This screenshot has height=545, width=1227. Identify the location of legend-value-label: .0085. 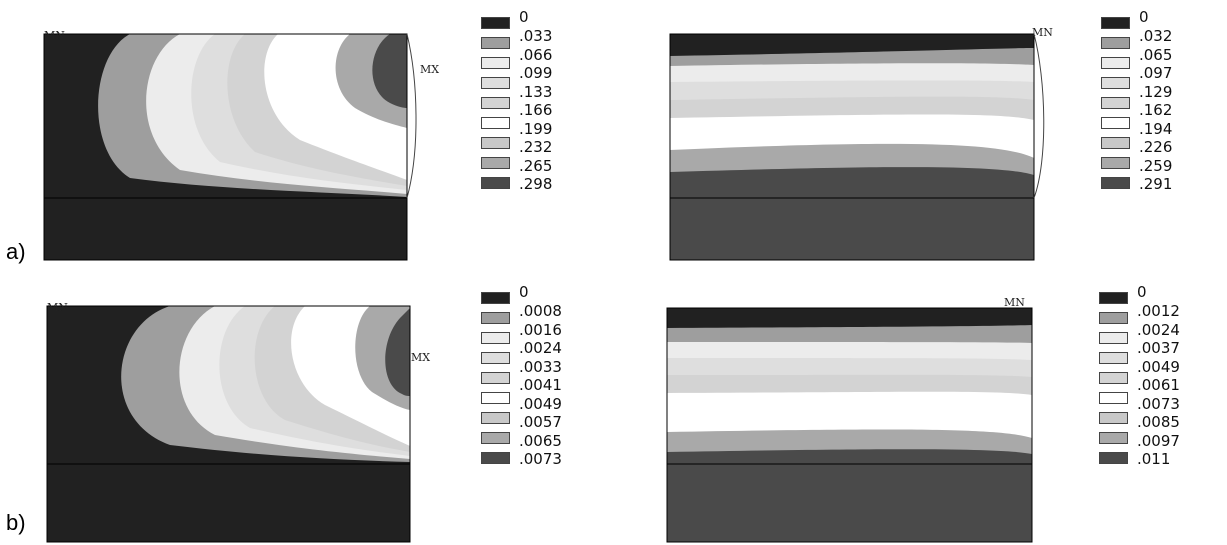
(1158, 422).